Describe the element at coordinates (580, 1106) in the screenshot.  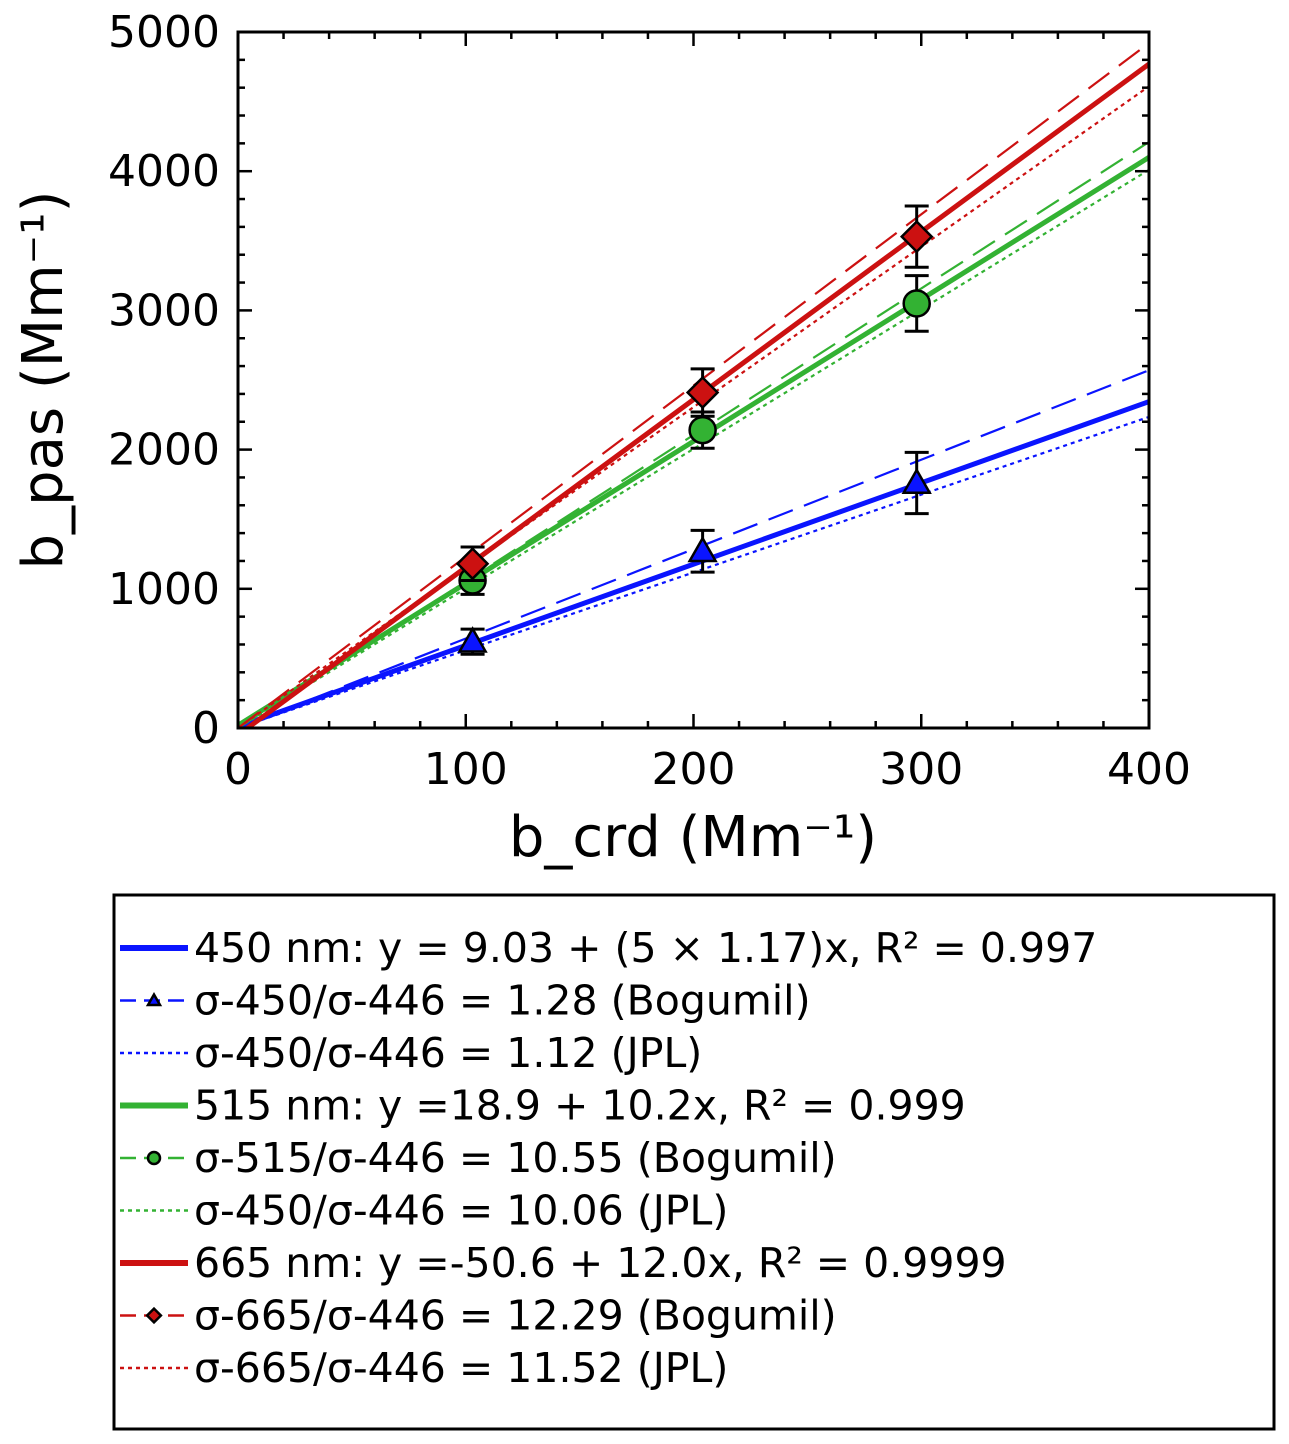
I see `legend-label: 515 nm: y =18.9 + 10.2x, R² = 0.999` at that location.